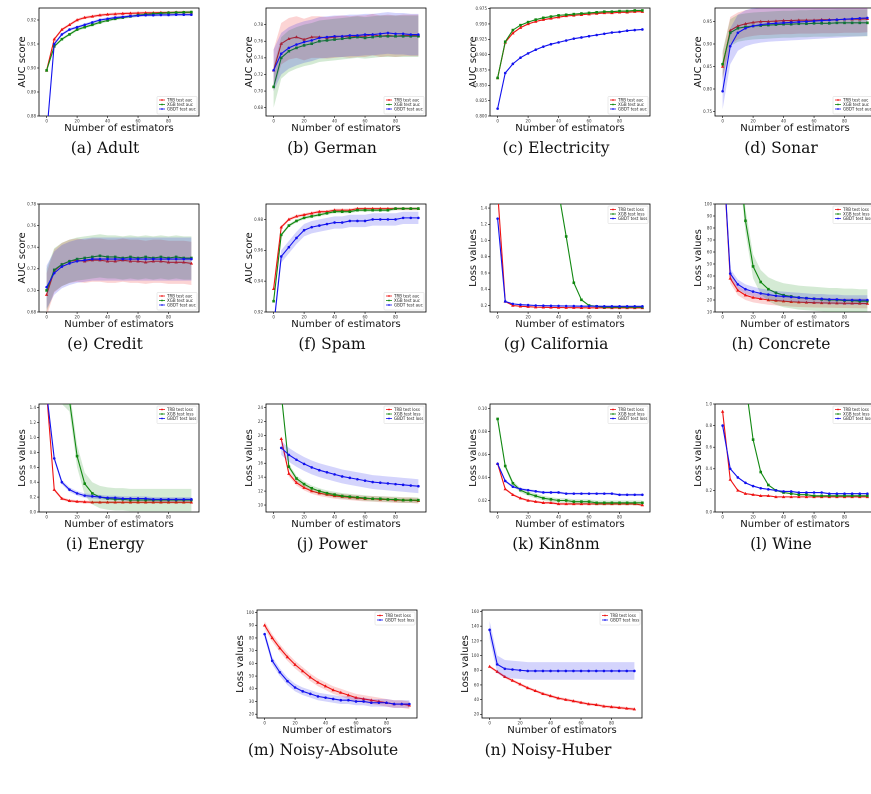 This screenshot has height=794, width=871. What do you see at coordinates (556, 344) in the screenshot?
I see `subfigure-caption: (g) California` at bounding box center [556, 344].